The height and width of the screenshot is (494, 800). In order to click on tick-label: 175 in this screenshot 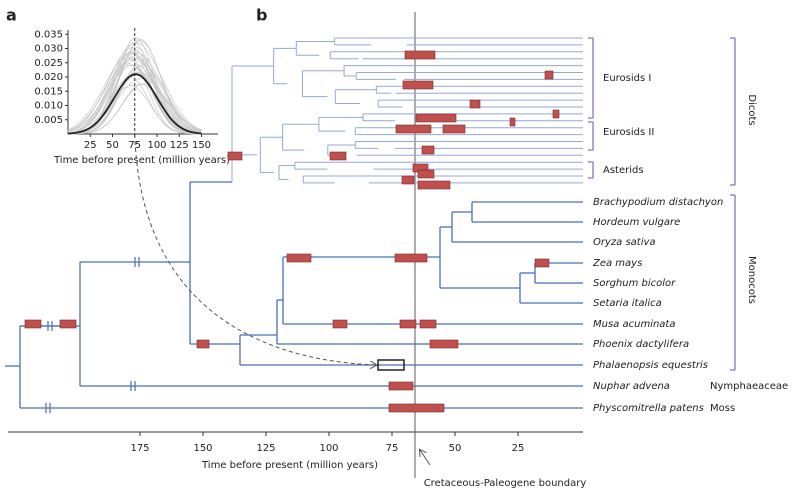, I will do `click(139, 448)`.